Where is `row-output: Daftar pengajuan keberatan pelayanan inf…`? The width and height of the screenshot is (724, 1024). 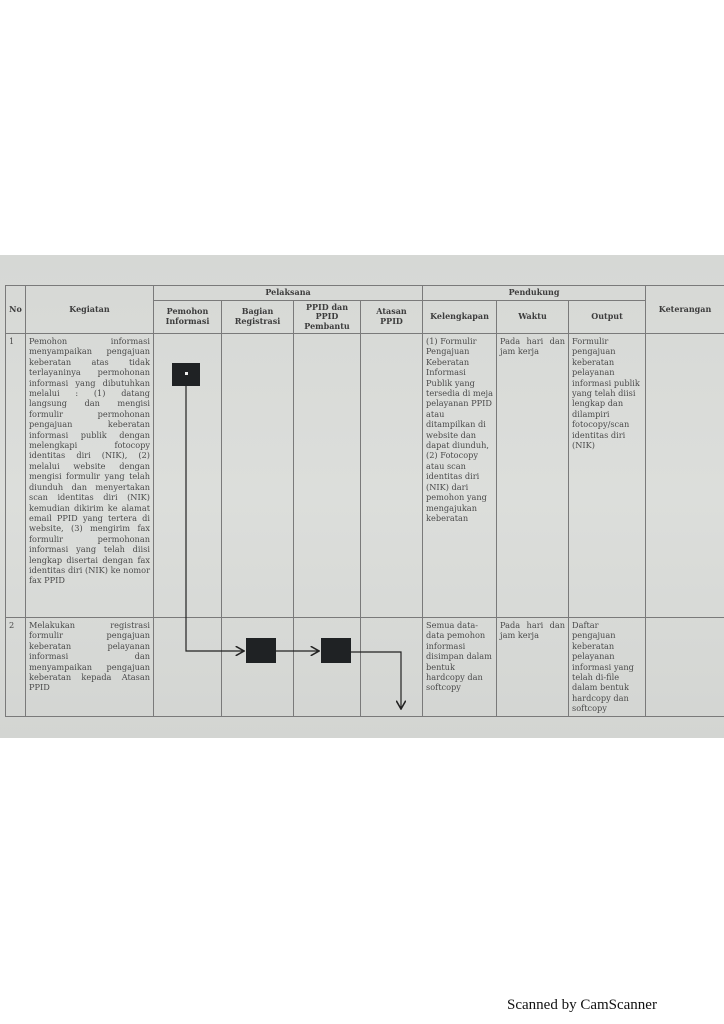 row-output: Daftar pengajuan keberatan pelayanan inf… is located at coordinates (607, 667).